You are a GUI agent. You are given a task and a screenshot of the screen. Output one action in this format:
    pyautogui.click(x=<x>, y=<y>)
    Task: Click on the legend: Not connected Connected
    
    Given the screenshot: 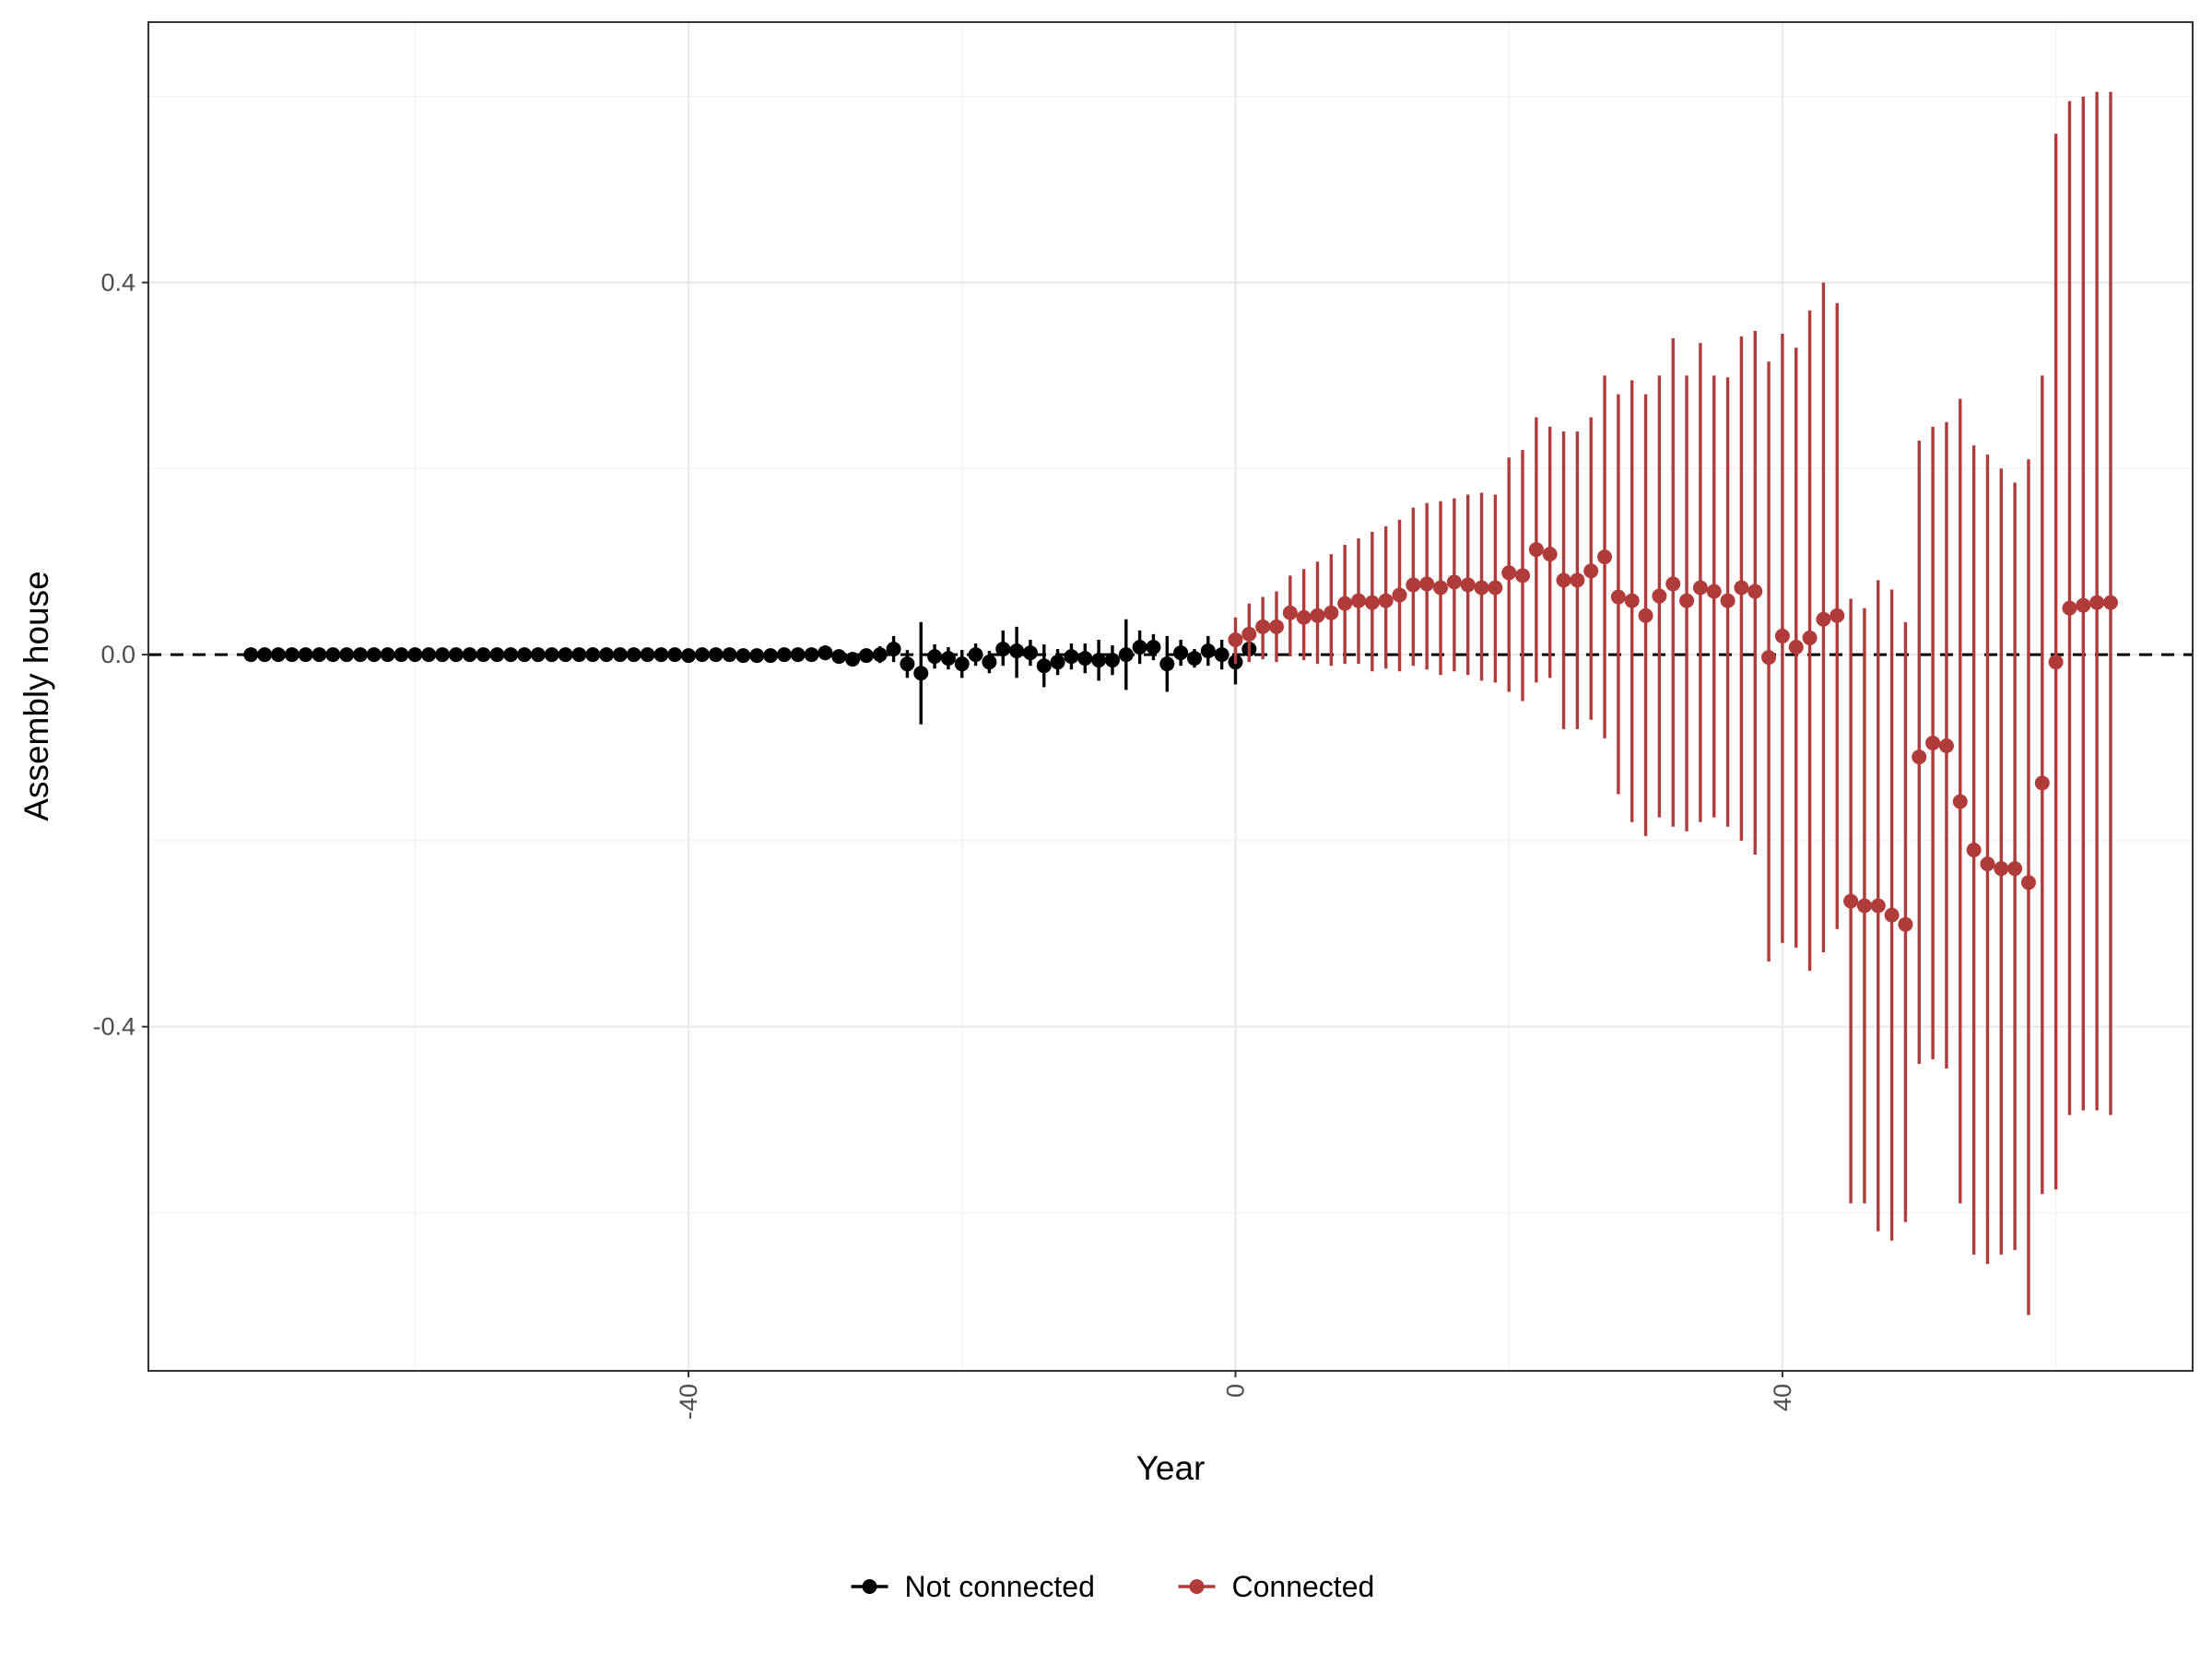 What is the action you would take?
    pyautogui.click(x=1112, y=1586)
    